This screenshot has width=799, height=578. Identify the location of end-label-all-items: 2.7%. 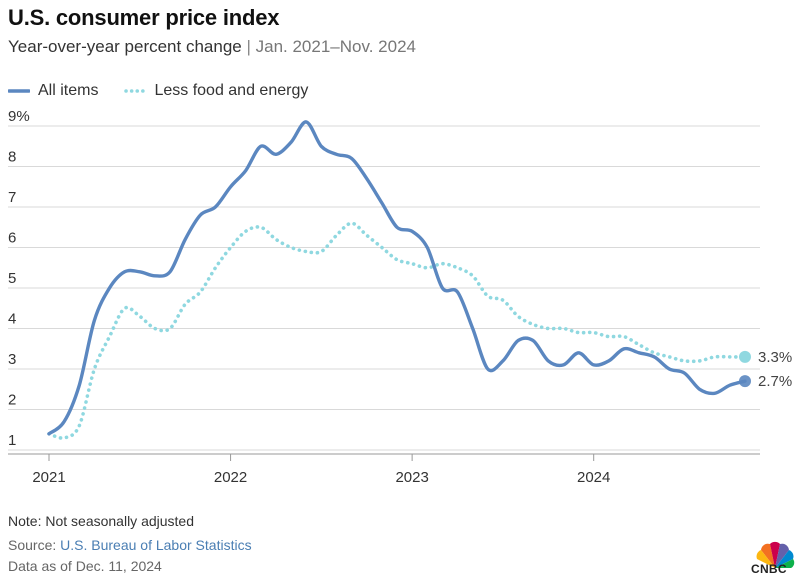
(775, 381).